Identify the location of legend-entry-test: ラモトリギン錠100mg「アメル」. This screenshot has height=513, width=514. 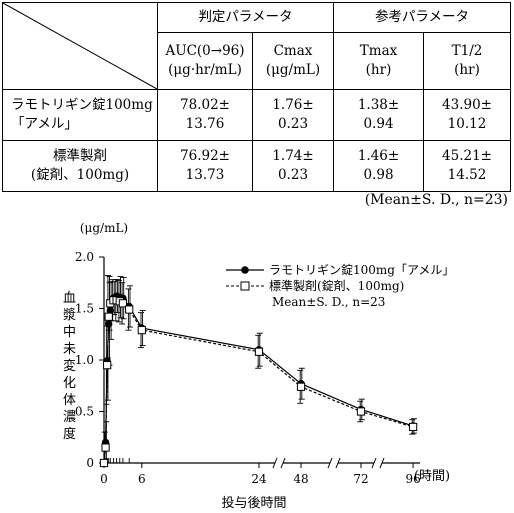
(361, 269).